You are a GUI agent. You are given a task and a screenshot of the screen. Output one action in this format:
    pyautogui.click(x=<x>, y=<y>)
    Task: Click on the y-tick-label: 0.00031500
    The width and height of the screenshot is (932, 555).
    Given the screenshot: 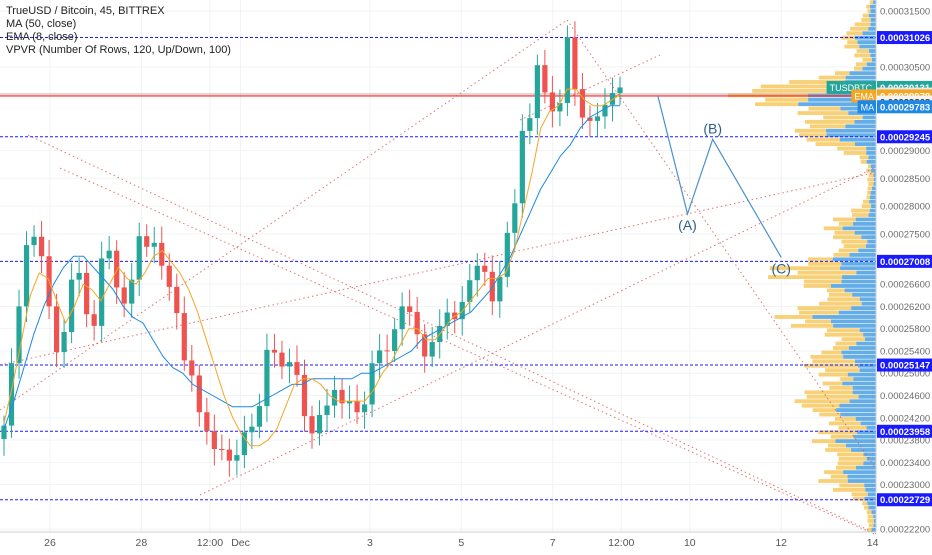 What is the action you would take?
    pyautogui.click(x=905, y=12)
    